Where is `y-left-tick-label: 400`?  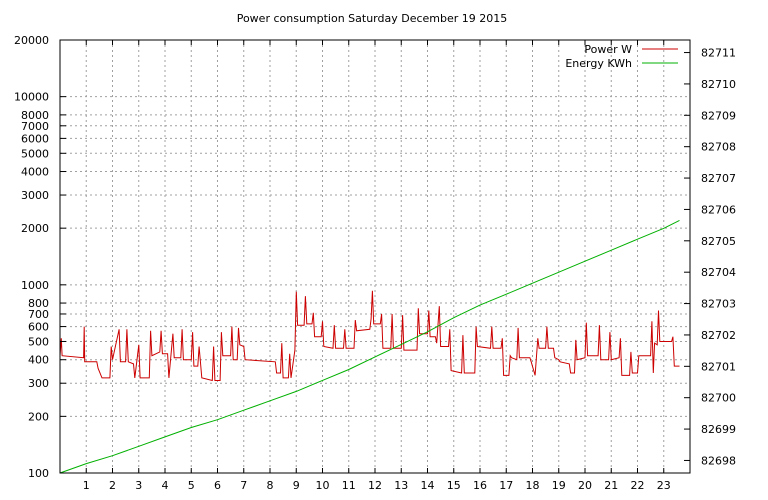 y-left-tick-label: 400 is located at coordinates (38, 360).